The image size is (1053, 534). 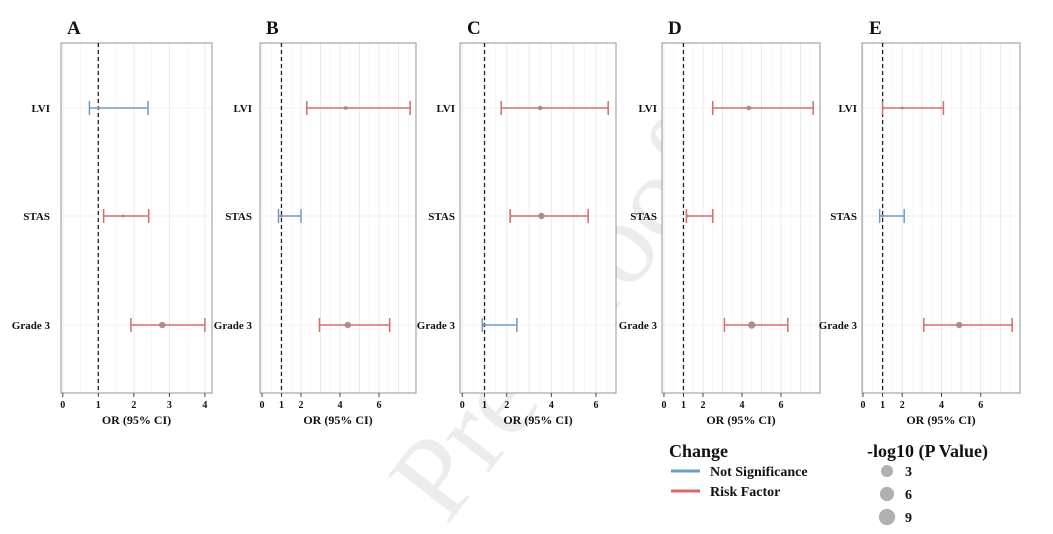 I want to click on forest-panel-e: E LVI STAS Grade 3 0 1 2 4 6OR (95% CI), so click(x=920, y=222).